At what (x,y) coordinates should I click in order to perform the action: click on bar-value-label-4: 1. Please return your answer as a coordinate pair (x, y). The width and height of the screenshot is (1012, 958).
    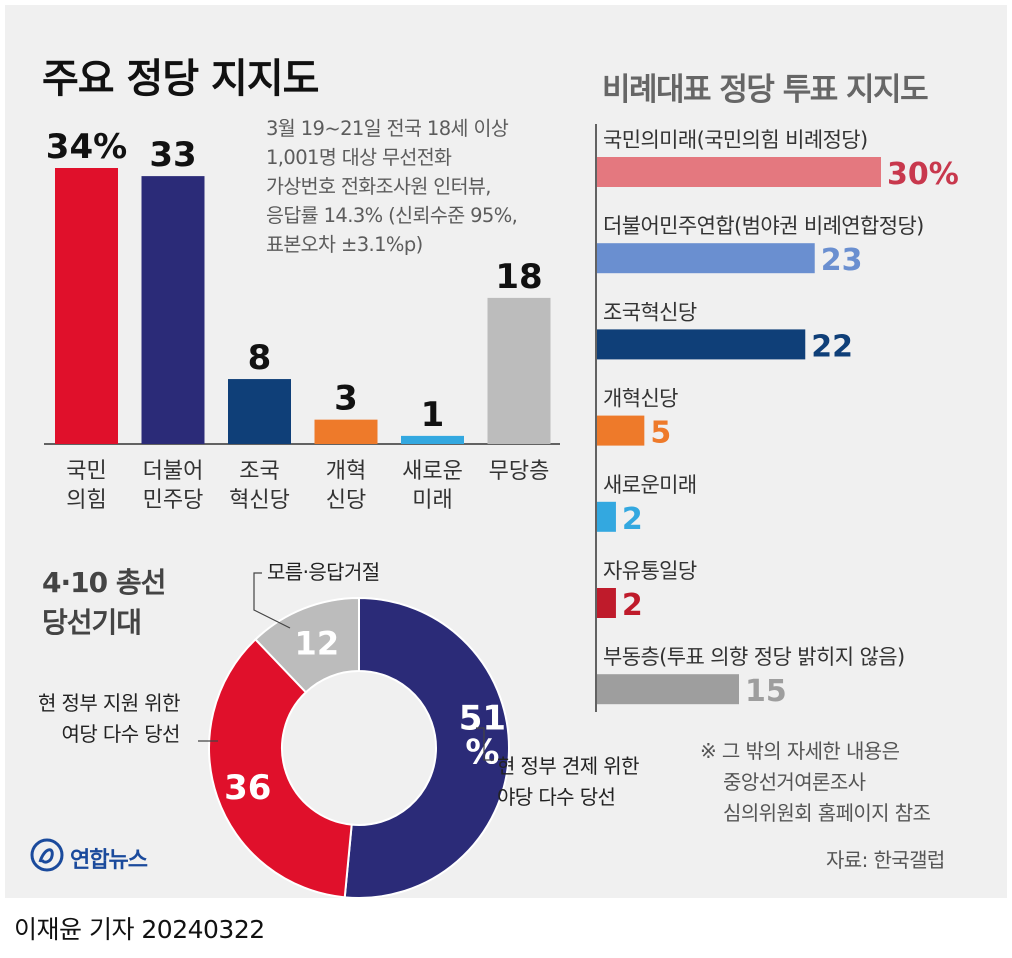
    Looking at the image, I should click on (433, 415).